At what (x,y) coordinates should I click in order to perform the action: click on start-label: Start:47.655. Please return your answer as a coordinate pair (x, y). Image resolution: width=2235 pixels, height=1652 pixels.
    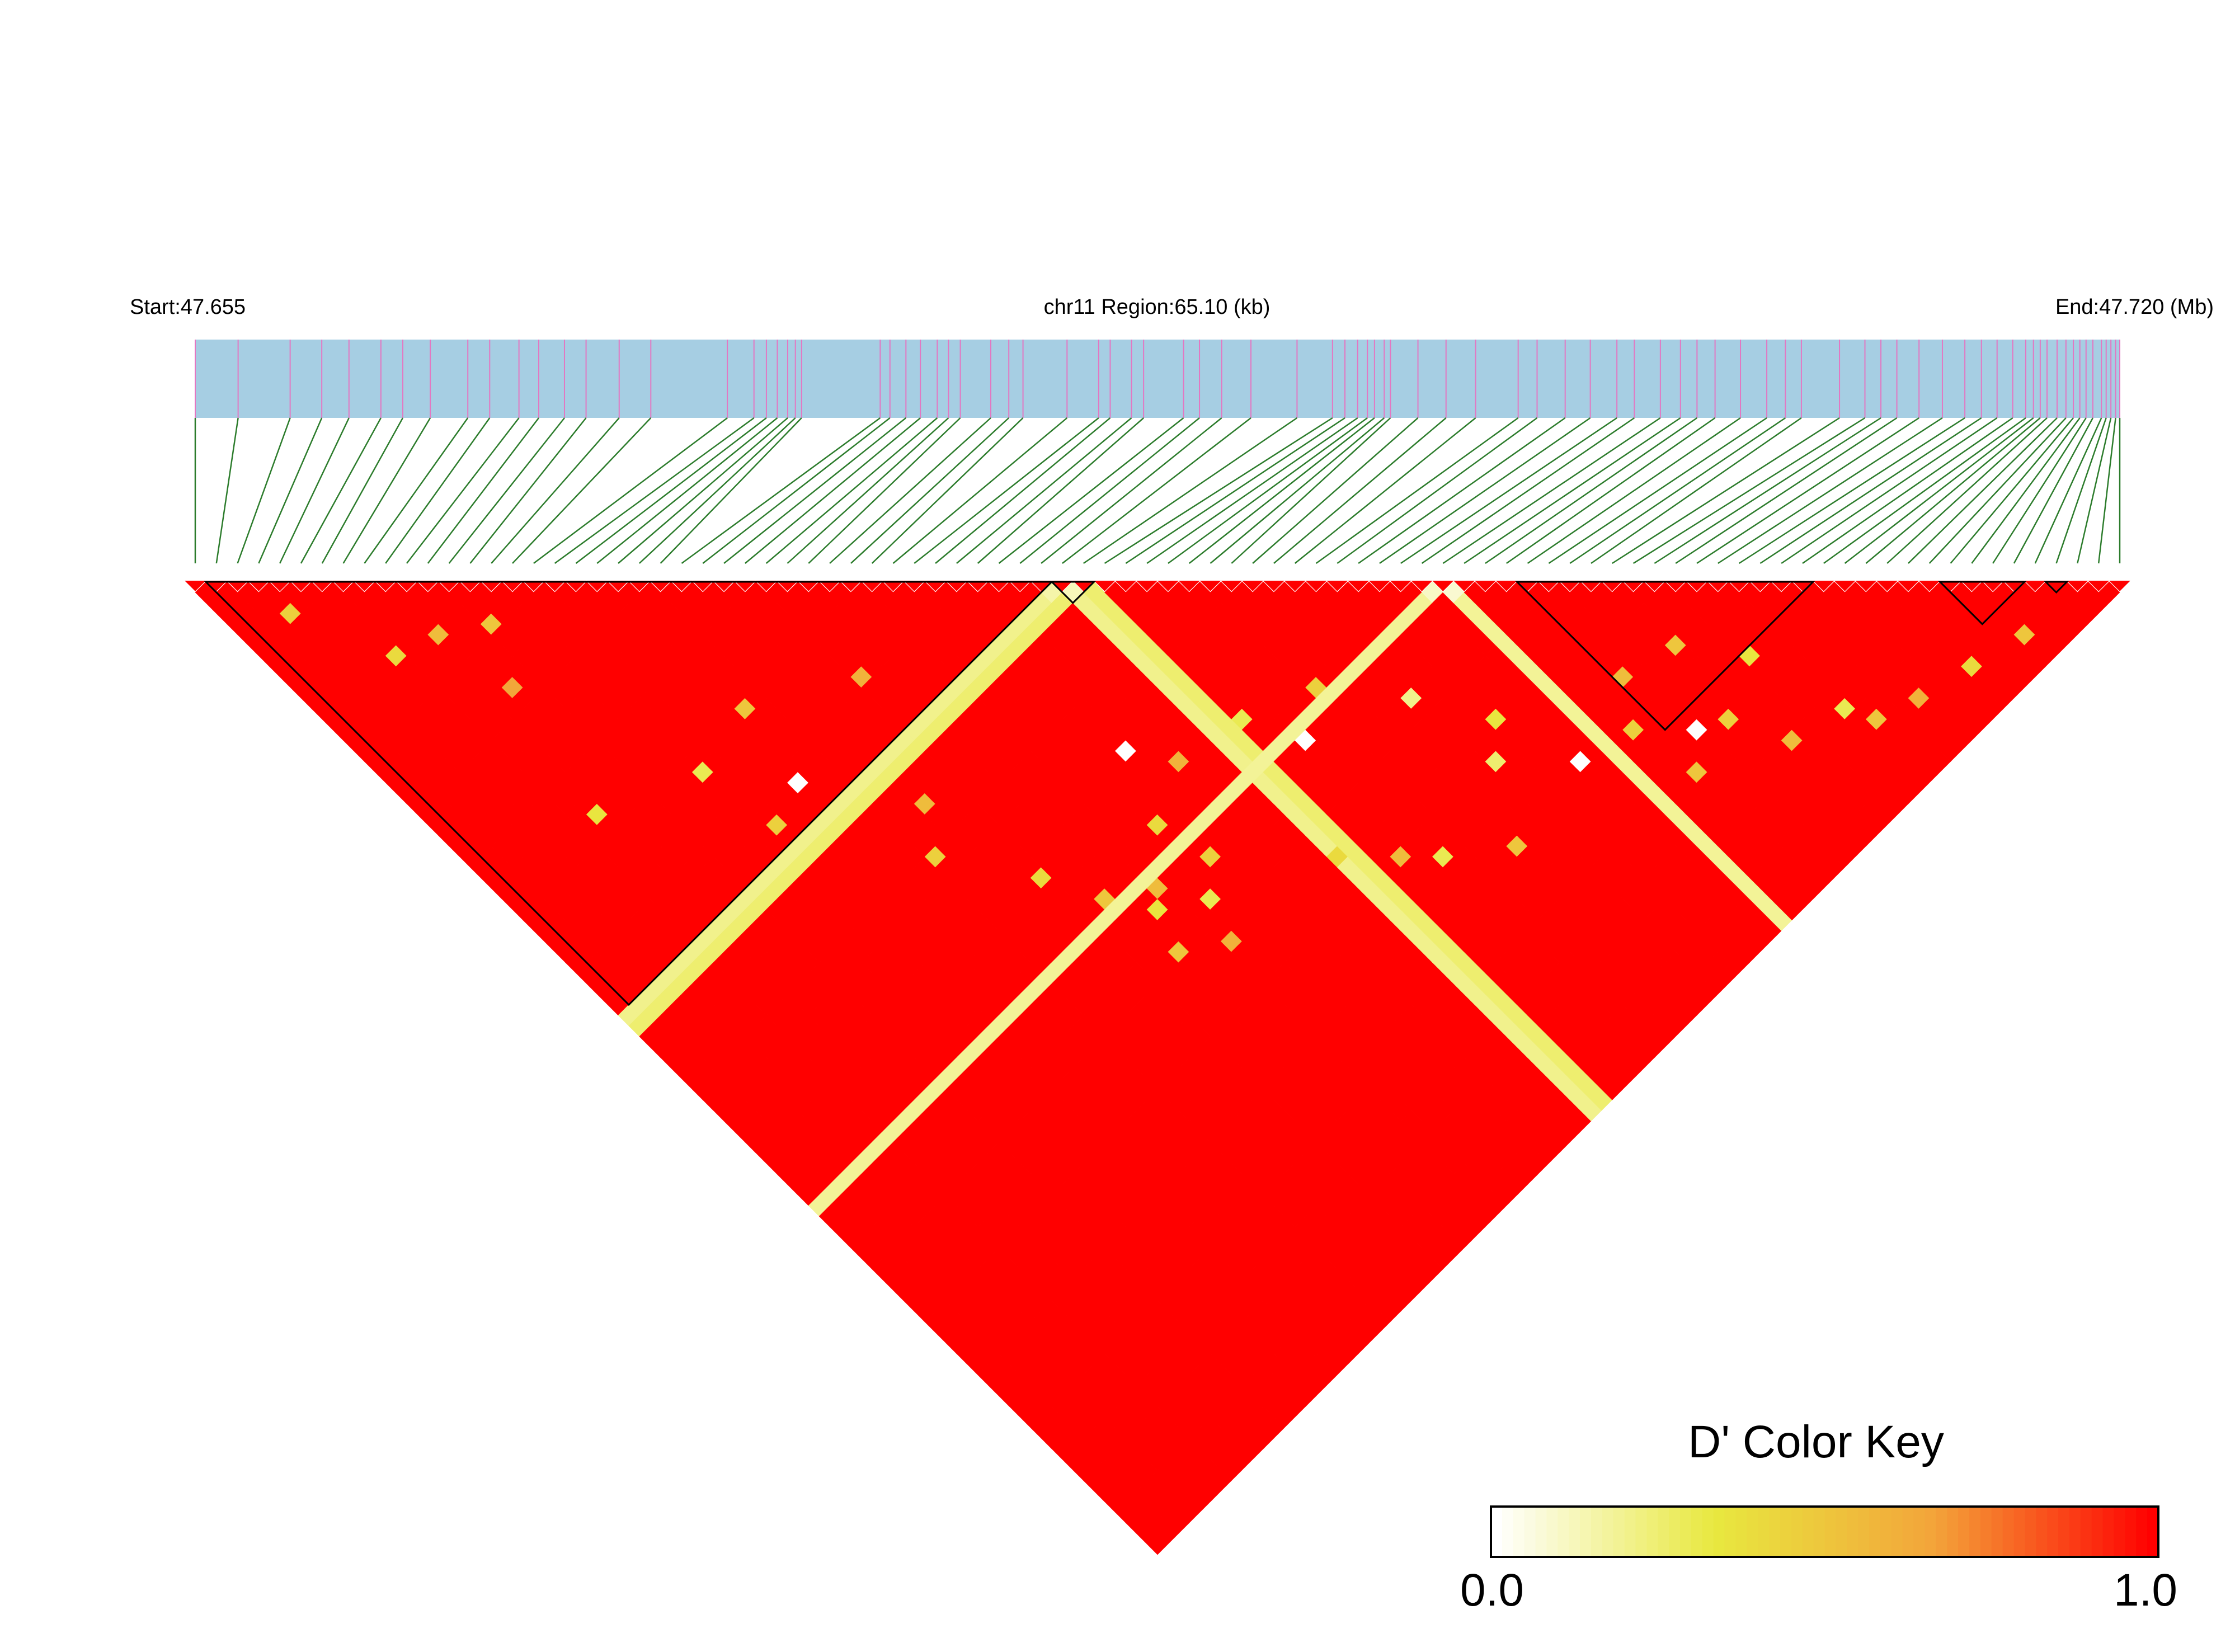
    Looking at the image, I should click on (188, 307).